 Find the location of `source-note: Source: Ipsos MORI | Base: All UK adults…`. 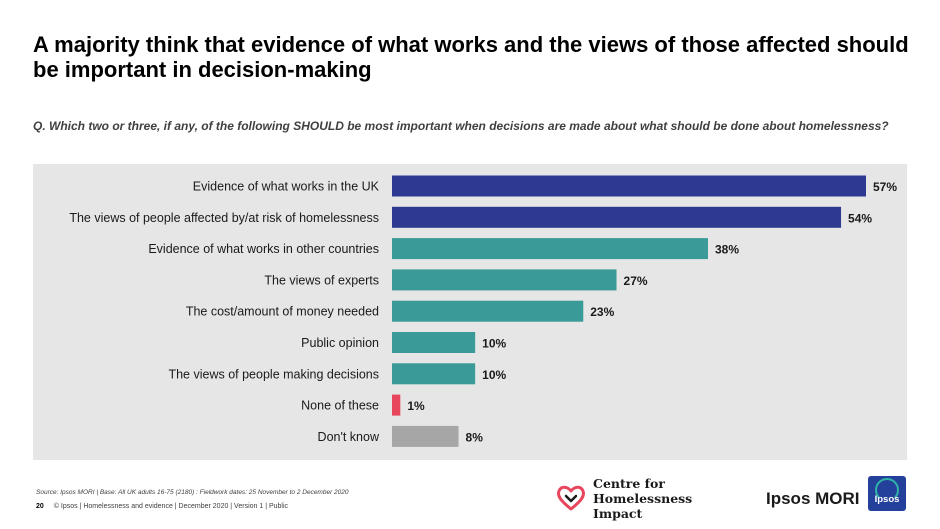

source-note: Source: Ipsos MORI | Base: All UK adults… is located at coordinates (192, 492).